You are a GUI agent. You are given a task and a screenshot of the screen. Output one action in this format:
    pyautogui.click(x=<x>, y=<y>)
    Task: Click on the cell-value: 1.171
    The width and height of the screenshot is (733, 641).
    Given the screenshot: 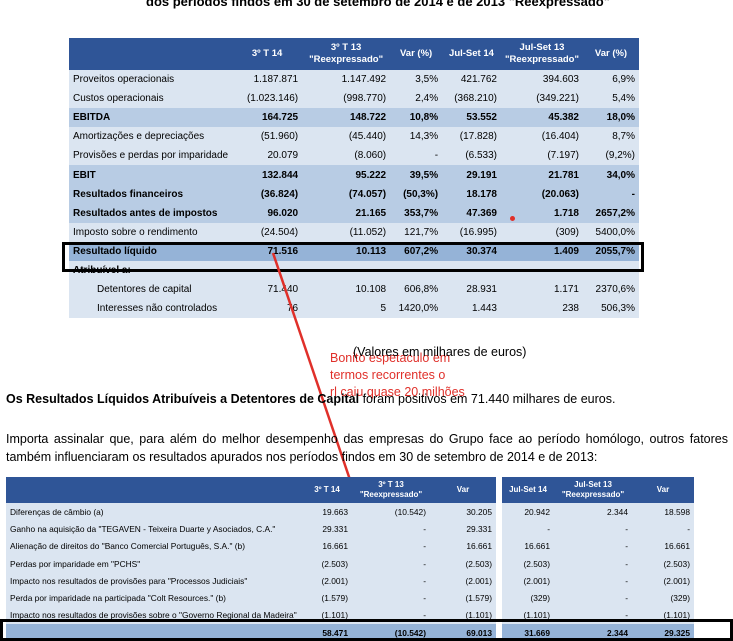 What is the action you would take?
    pyautogui.click(x=542, y=290)
    